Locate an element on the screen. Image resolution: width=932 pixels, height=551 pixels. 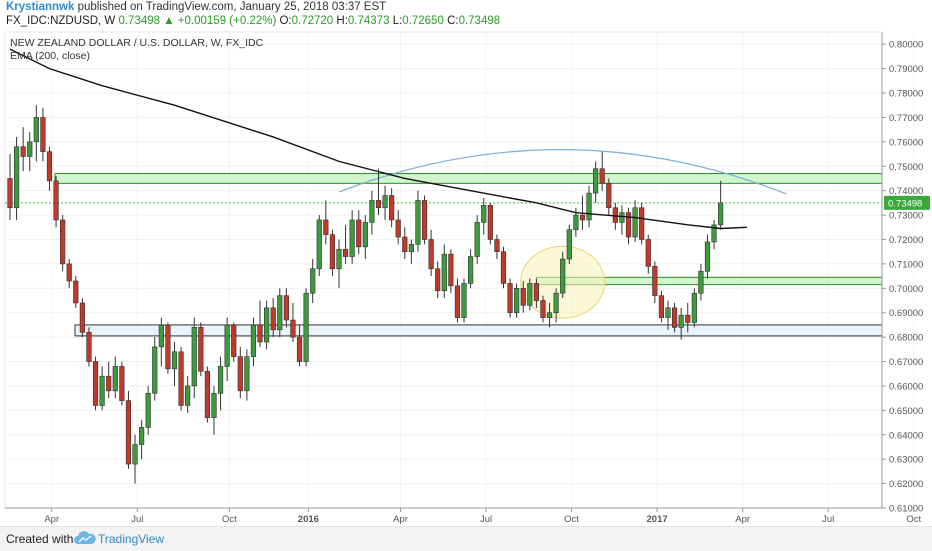
low-label: L: is located at coordinates (397, 21).